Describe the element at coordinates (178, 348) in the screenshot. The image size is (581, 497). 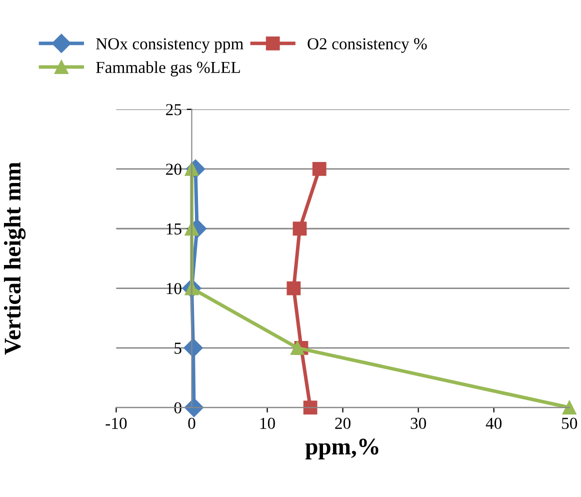
I see `y-tick-label: 5` at that location.